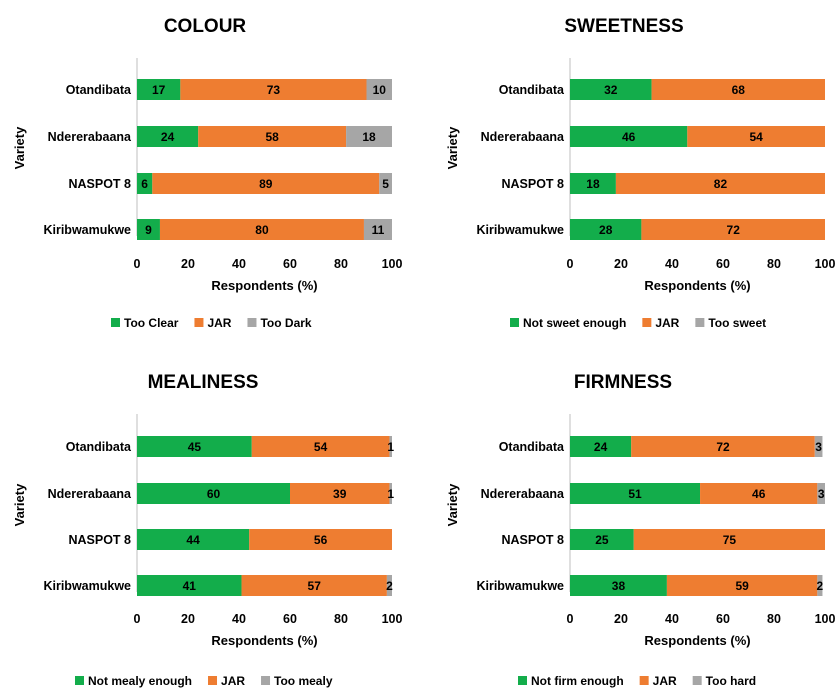 This screenshot has width=838, height=692. I want to click on colour-x-tick-label: 80, so click(341, 264).